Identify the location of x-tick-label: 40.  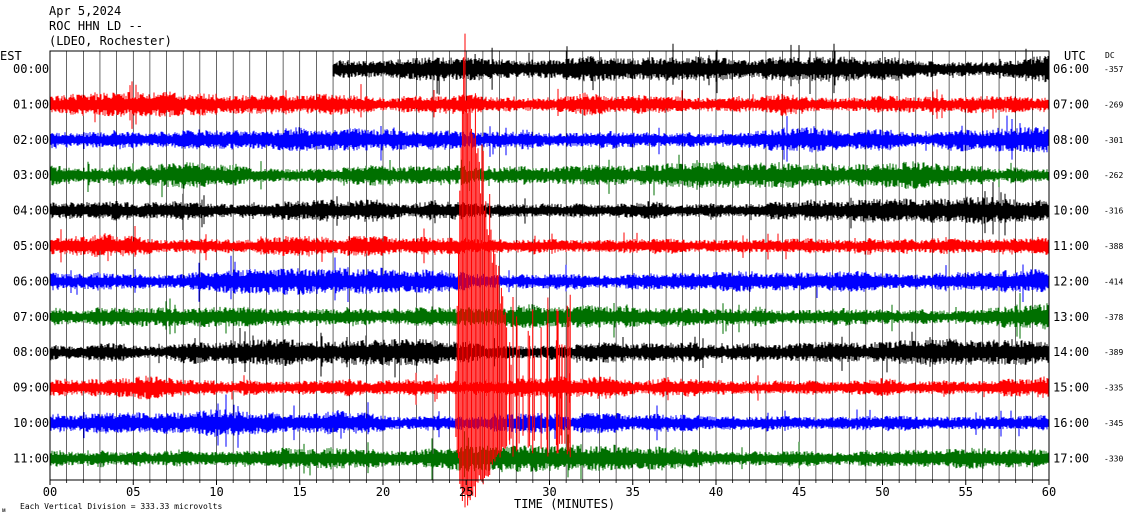
(716, 492).